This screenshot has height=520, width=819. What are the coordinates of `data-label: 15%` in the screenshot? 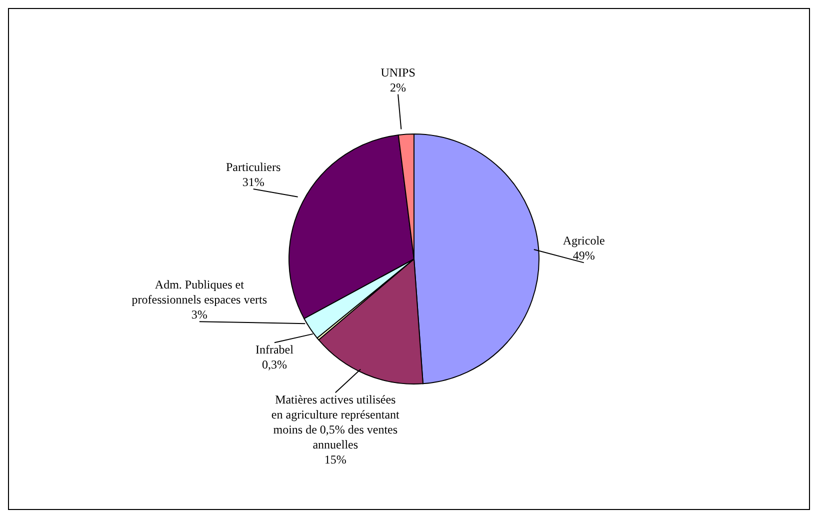 It's located at (335, 459).